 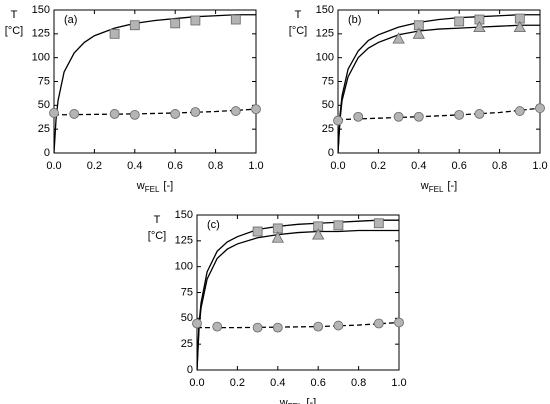 I want to click on panel-label: (b), so click(x=354, y=20).